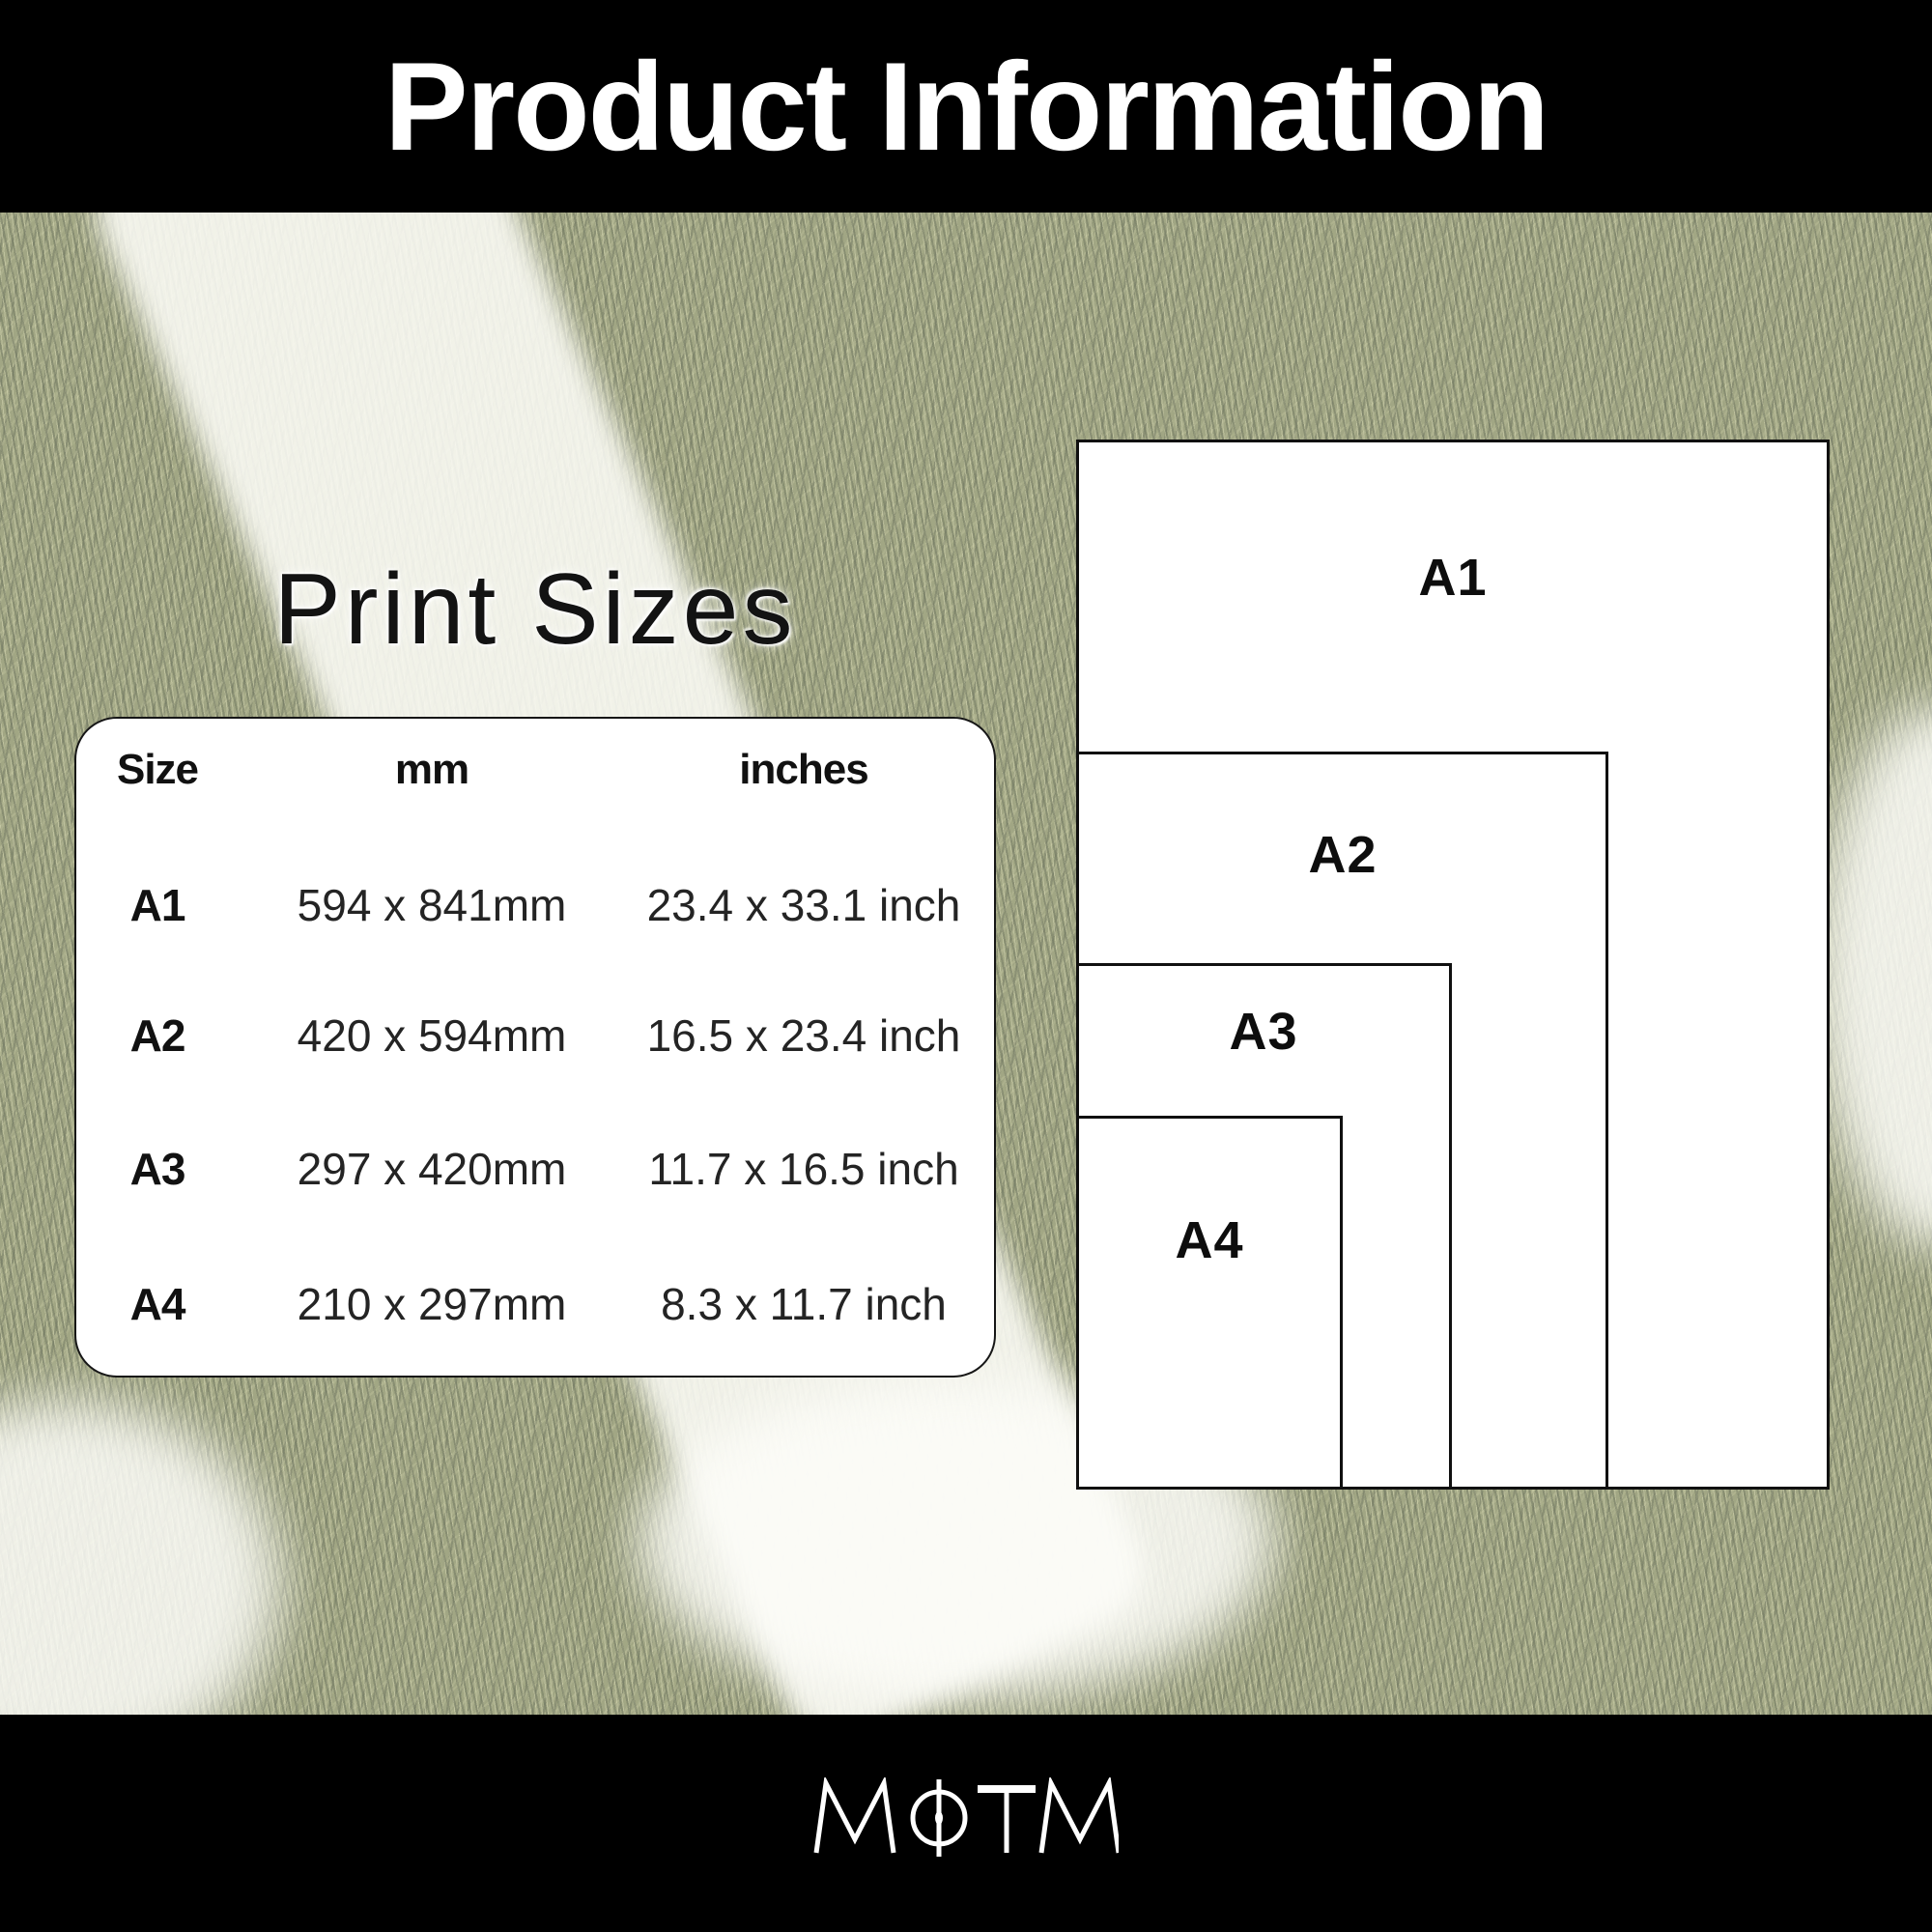 The height and width of the screenshot is (1932, 1932). What do you see at coordinates (157, 1304) in the screenshot?
I see `size-cell: A4` at bounding box center [157, 1304].